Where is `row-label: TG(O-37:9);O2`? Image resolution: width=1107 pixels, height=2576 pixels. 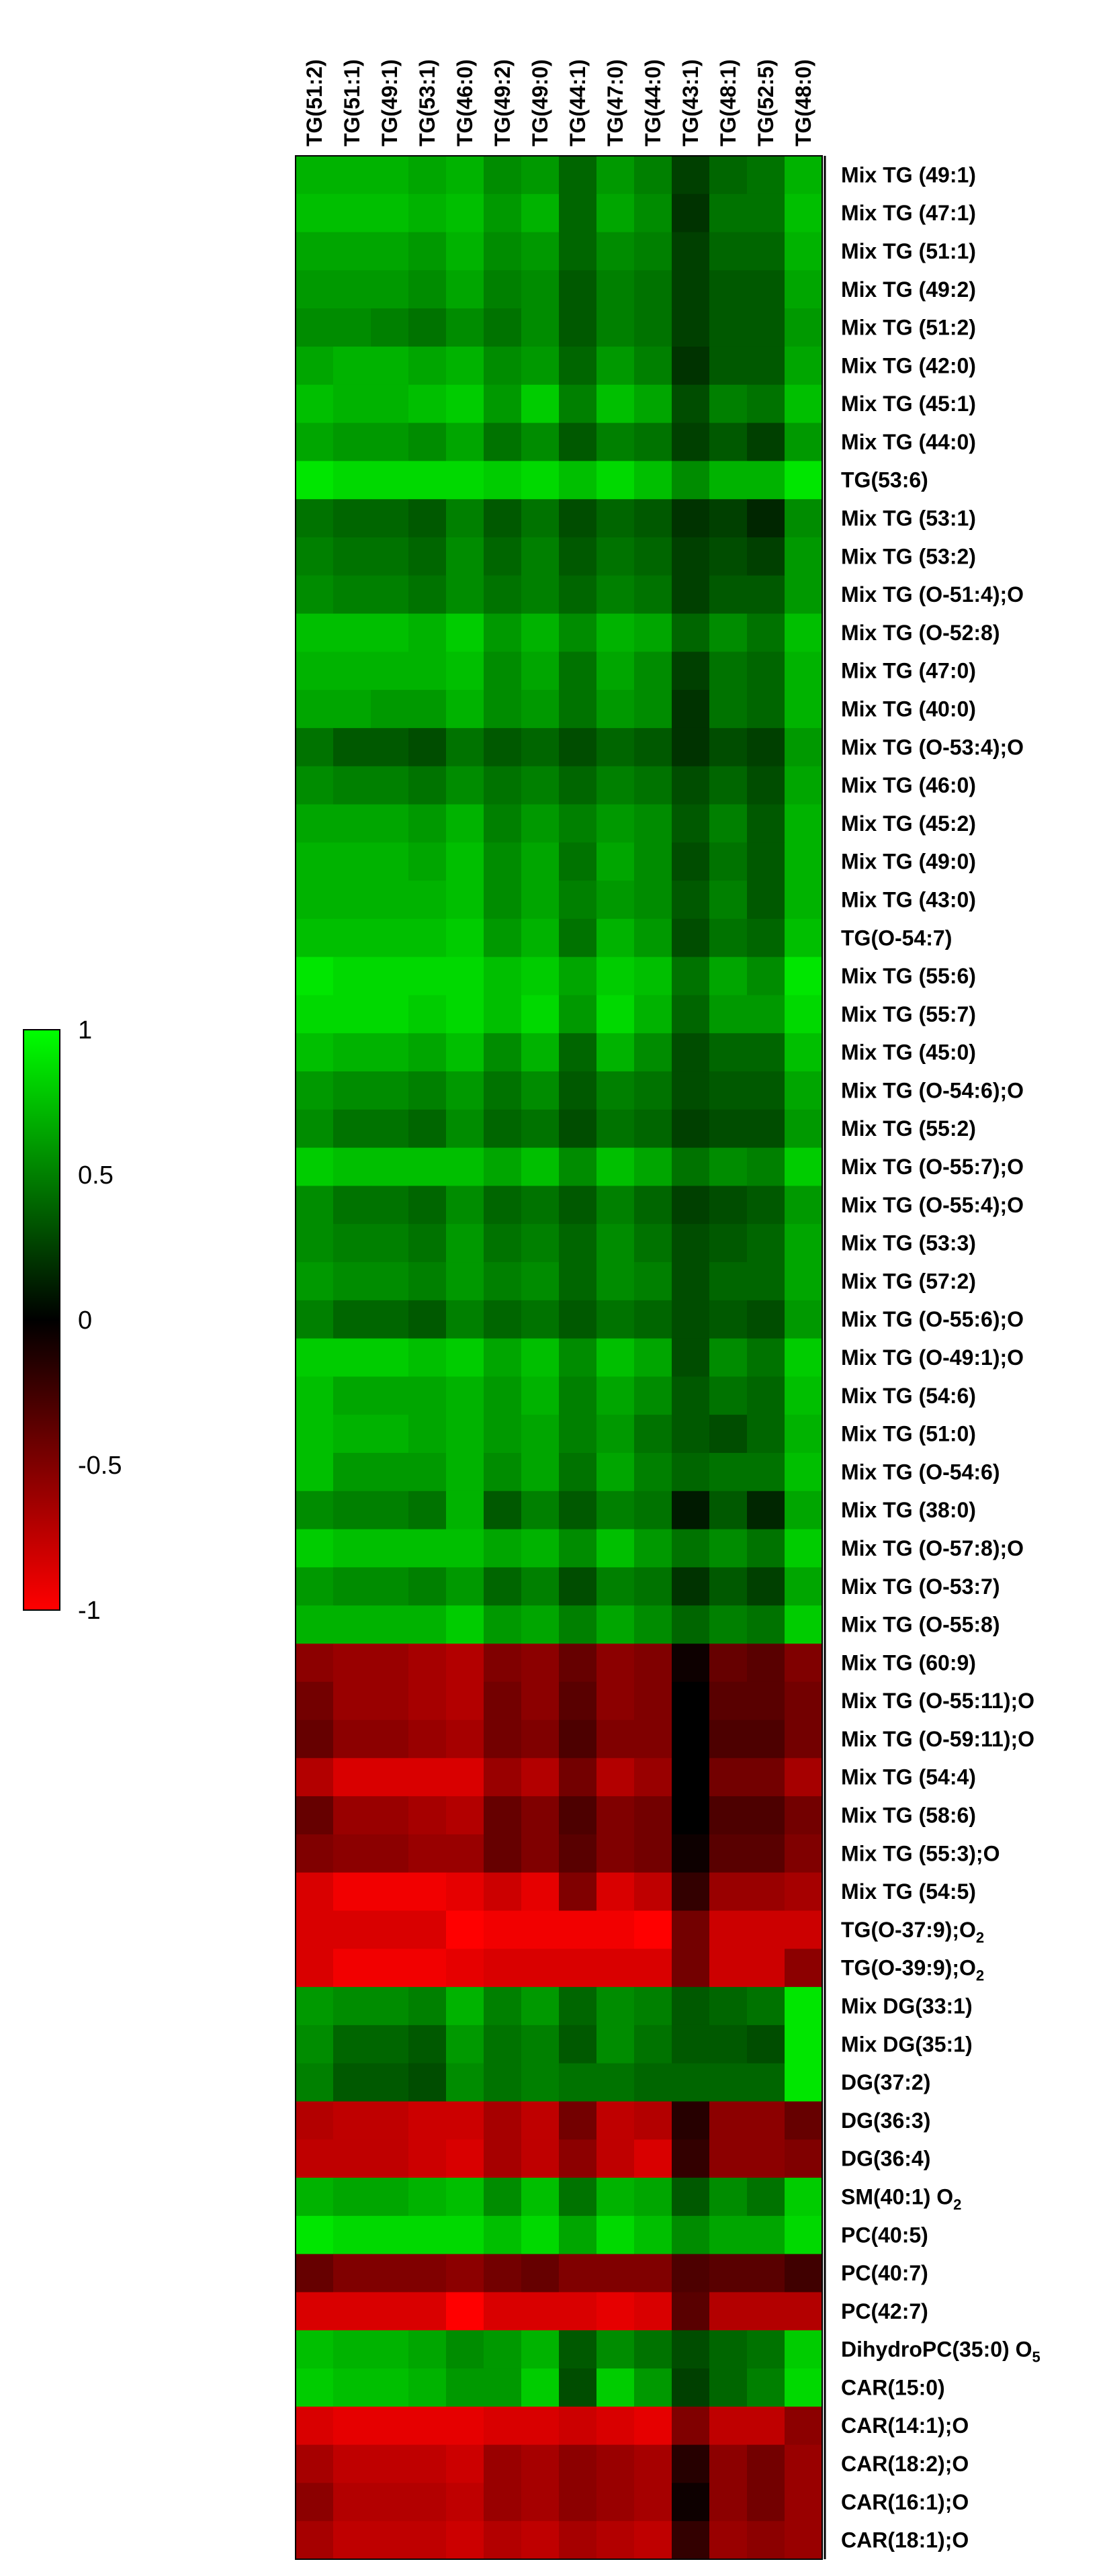
row-label: TG(O-37:9);O2 is located at coordinates (912, 1932).